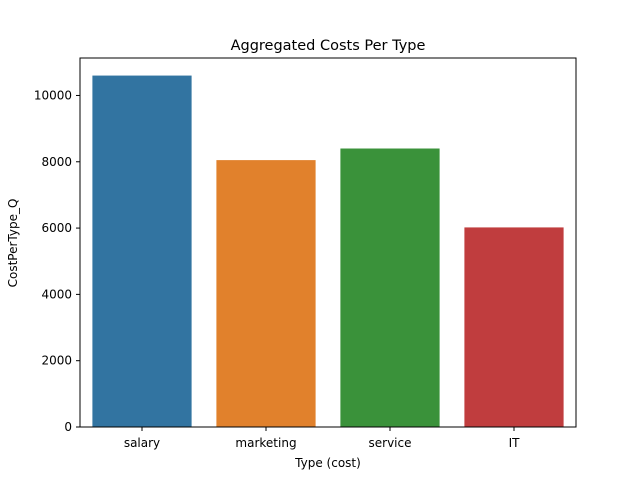 The width and height of the screenshot is (640, 484). I want to click on y-tick-label: 4000, so click(56, 294).